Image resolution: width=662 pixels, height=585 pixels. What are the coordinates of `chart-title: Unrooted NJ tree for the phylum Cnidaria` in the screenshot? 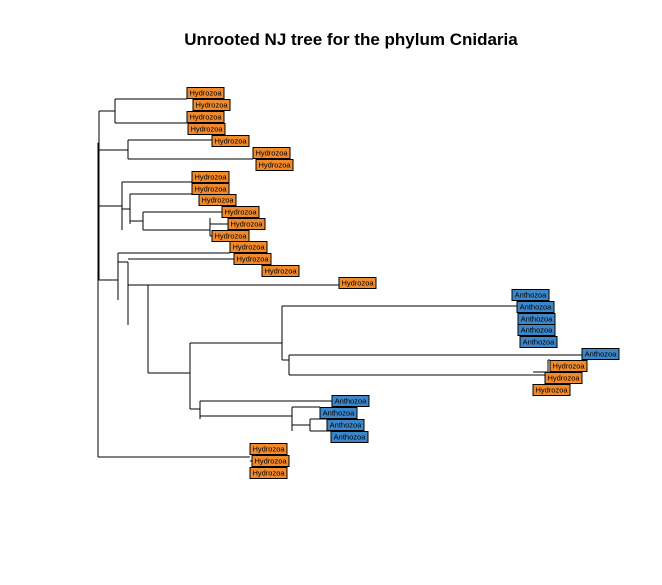 It's located at (351, 39).